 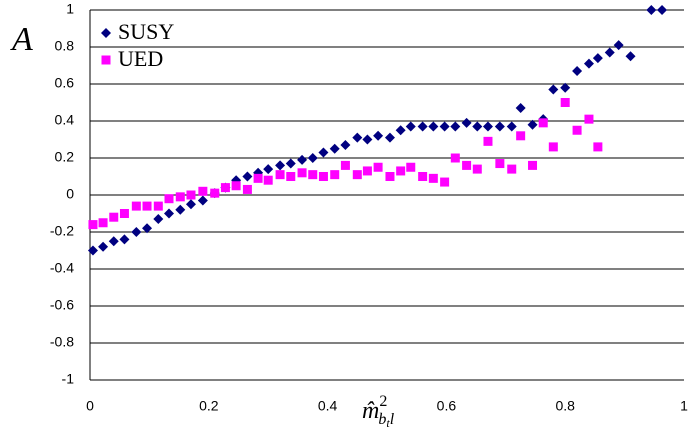 What do you see at coordinates (90, 406) in the screenshot?
I see `x-tick-label: 0` at bounding box center [90, 406].